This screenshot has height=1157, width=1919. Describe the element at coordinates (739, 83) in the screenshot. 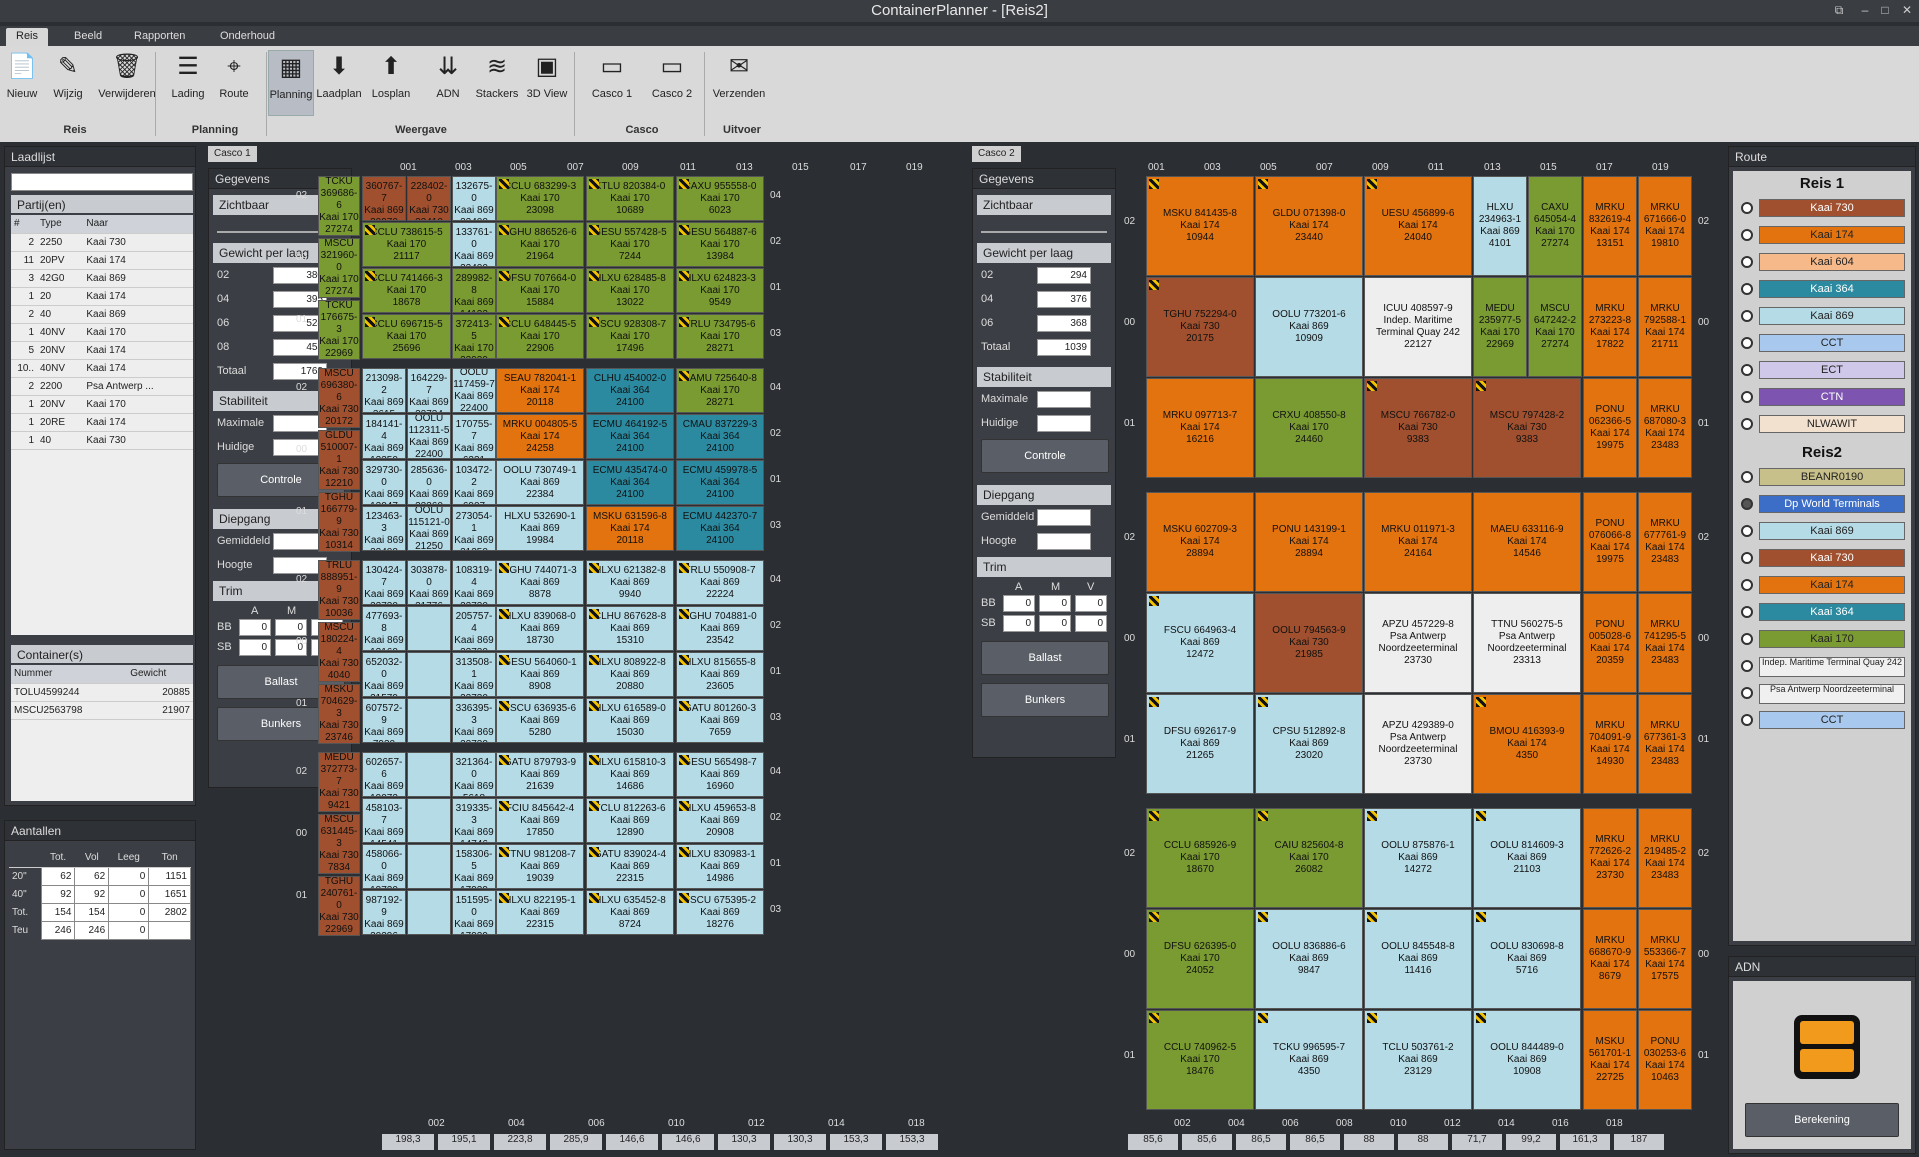

I see `ribbon-button-verzenden: ✉ Verzenden` at that location.